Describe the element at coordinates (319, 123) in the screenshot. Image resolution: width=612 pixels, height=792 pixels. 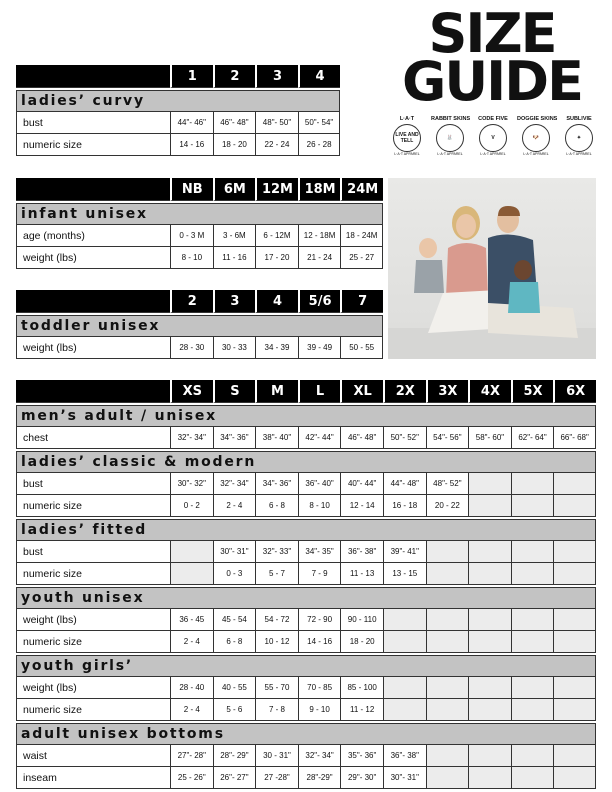
I see `table-cell: 50"- 54"` at that location.